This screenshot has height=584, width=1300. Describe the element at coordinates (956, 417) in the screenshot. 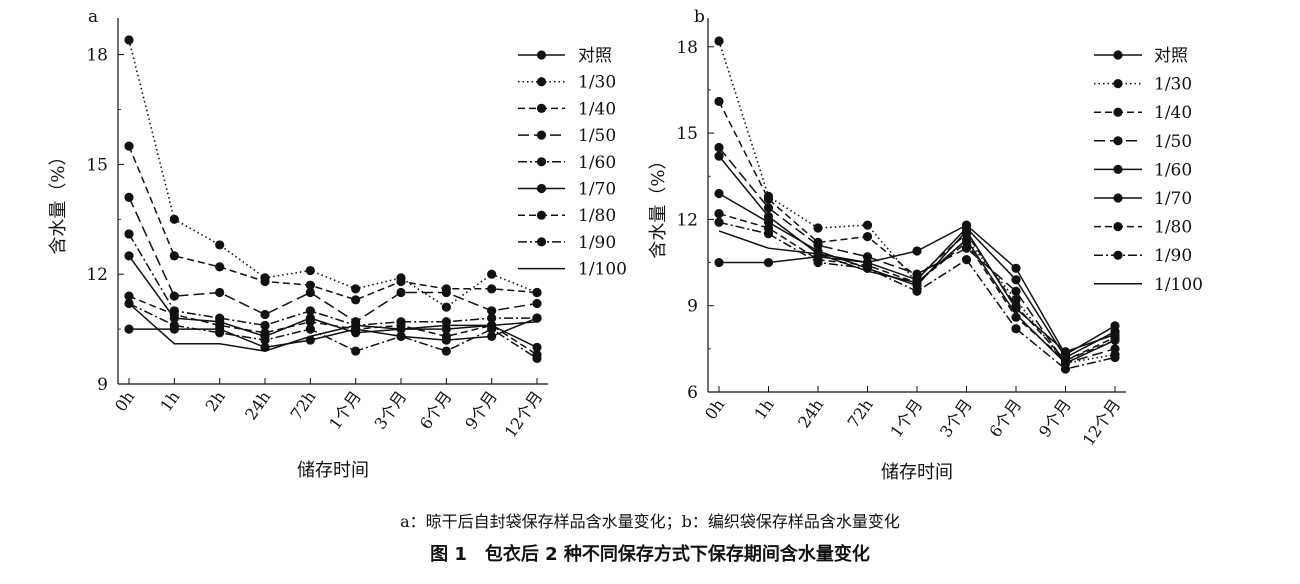

I see `x-tick-label: 3个月` at that location.